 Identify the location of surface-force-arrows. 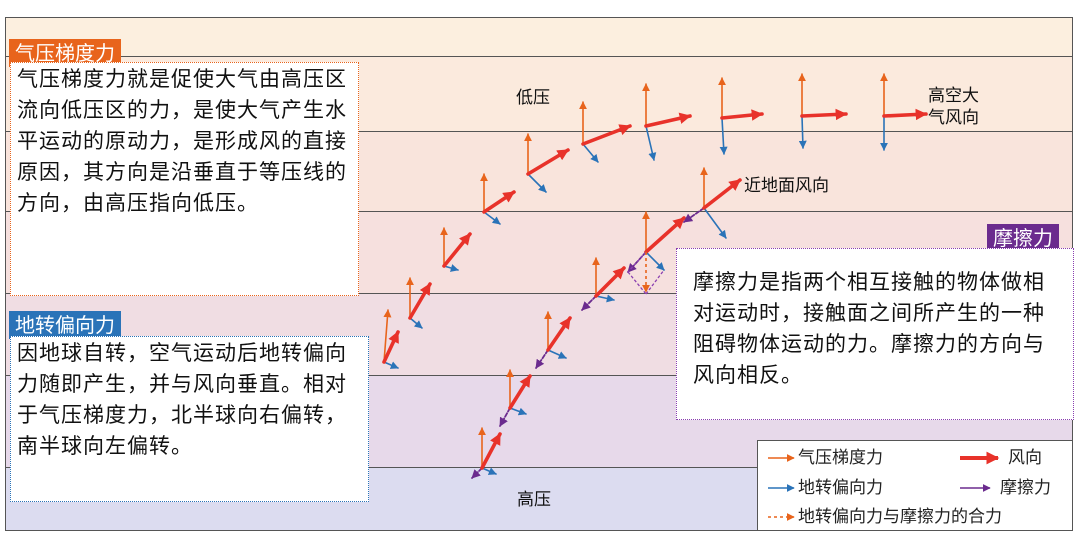
(606, 323).